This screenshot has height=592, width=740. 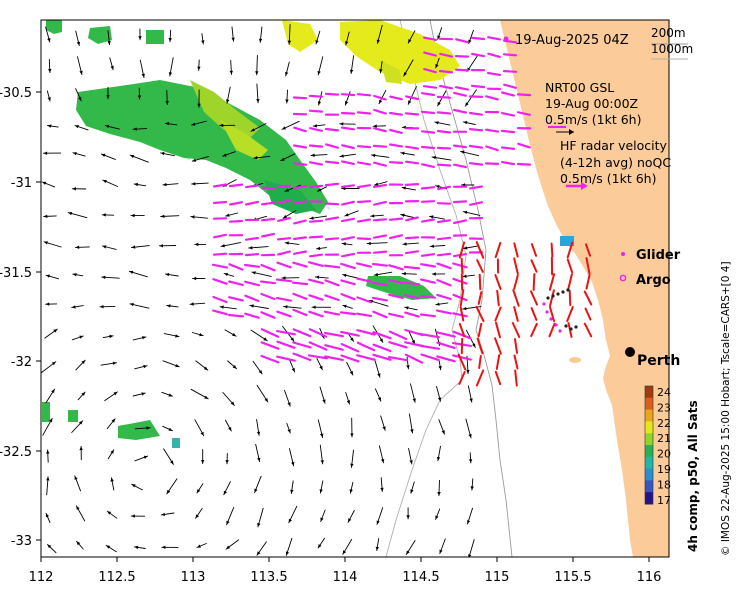 I want to click on y-tick-label: -33, so click(x=21, y=541).